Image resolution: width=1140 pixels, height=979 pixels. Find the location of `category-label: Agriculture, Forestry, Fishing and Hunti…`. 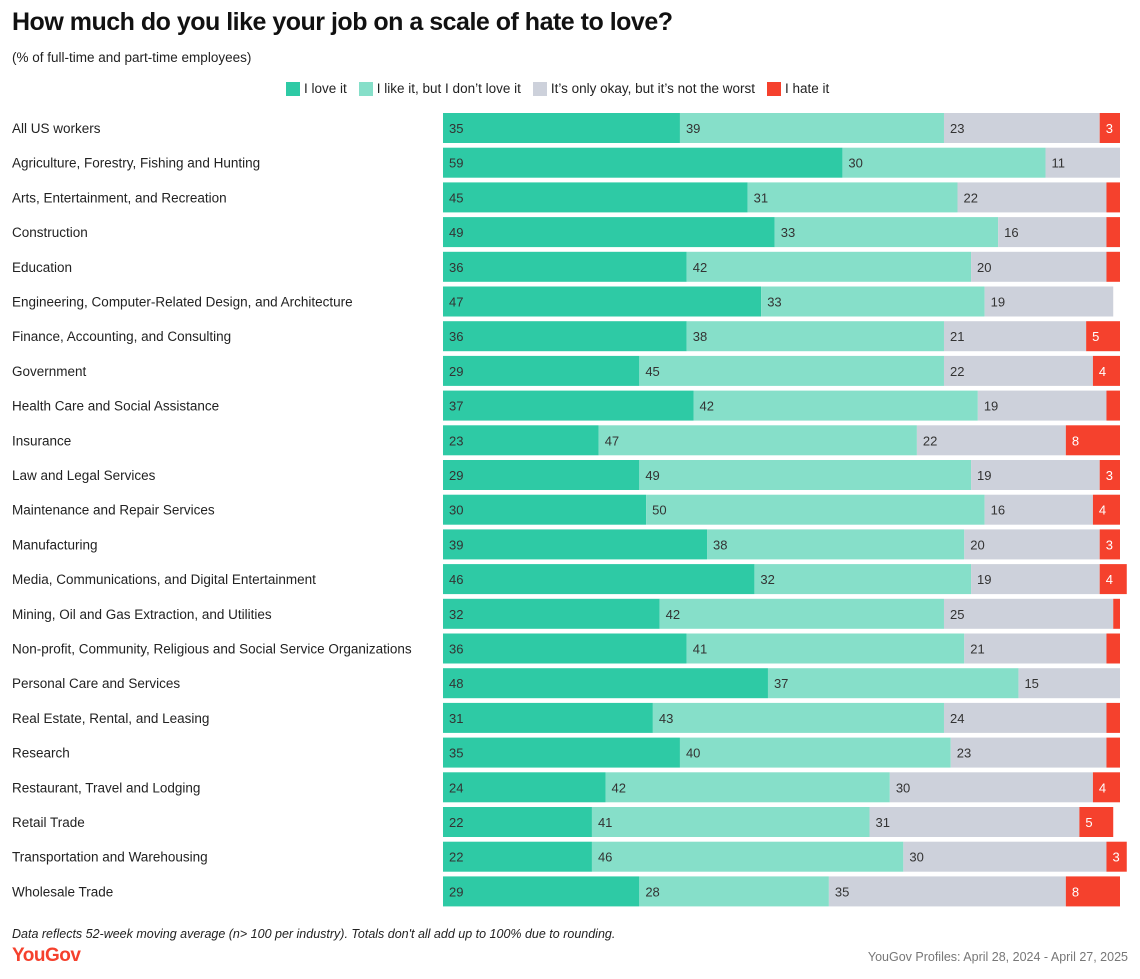

category-label: Agriculture, Forestry, Fishing and Hunti… is located at coordinates (136, 163).